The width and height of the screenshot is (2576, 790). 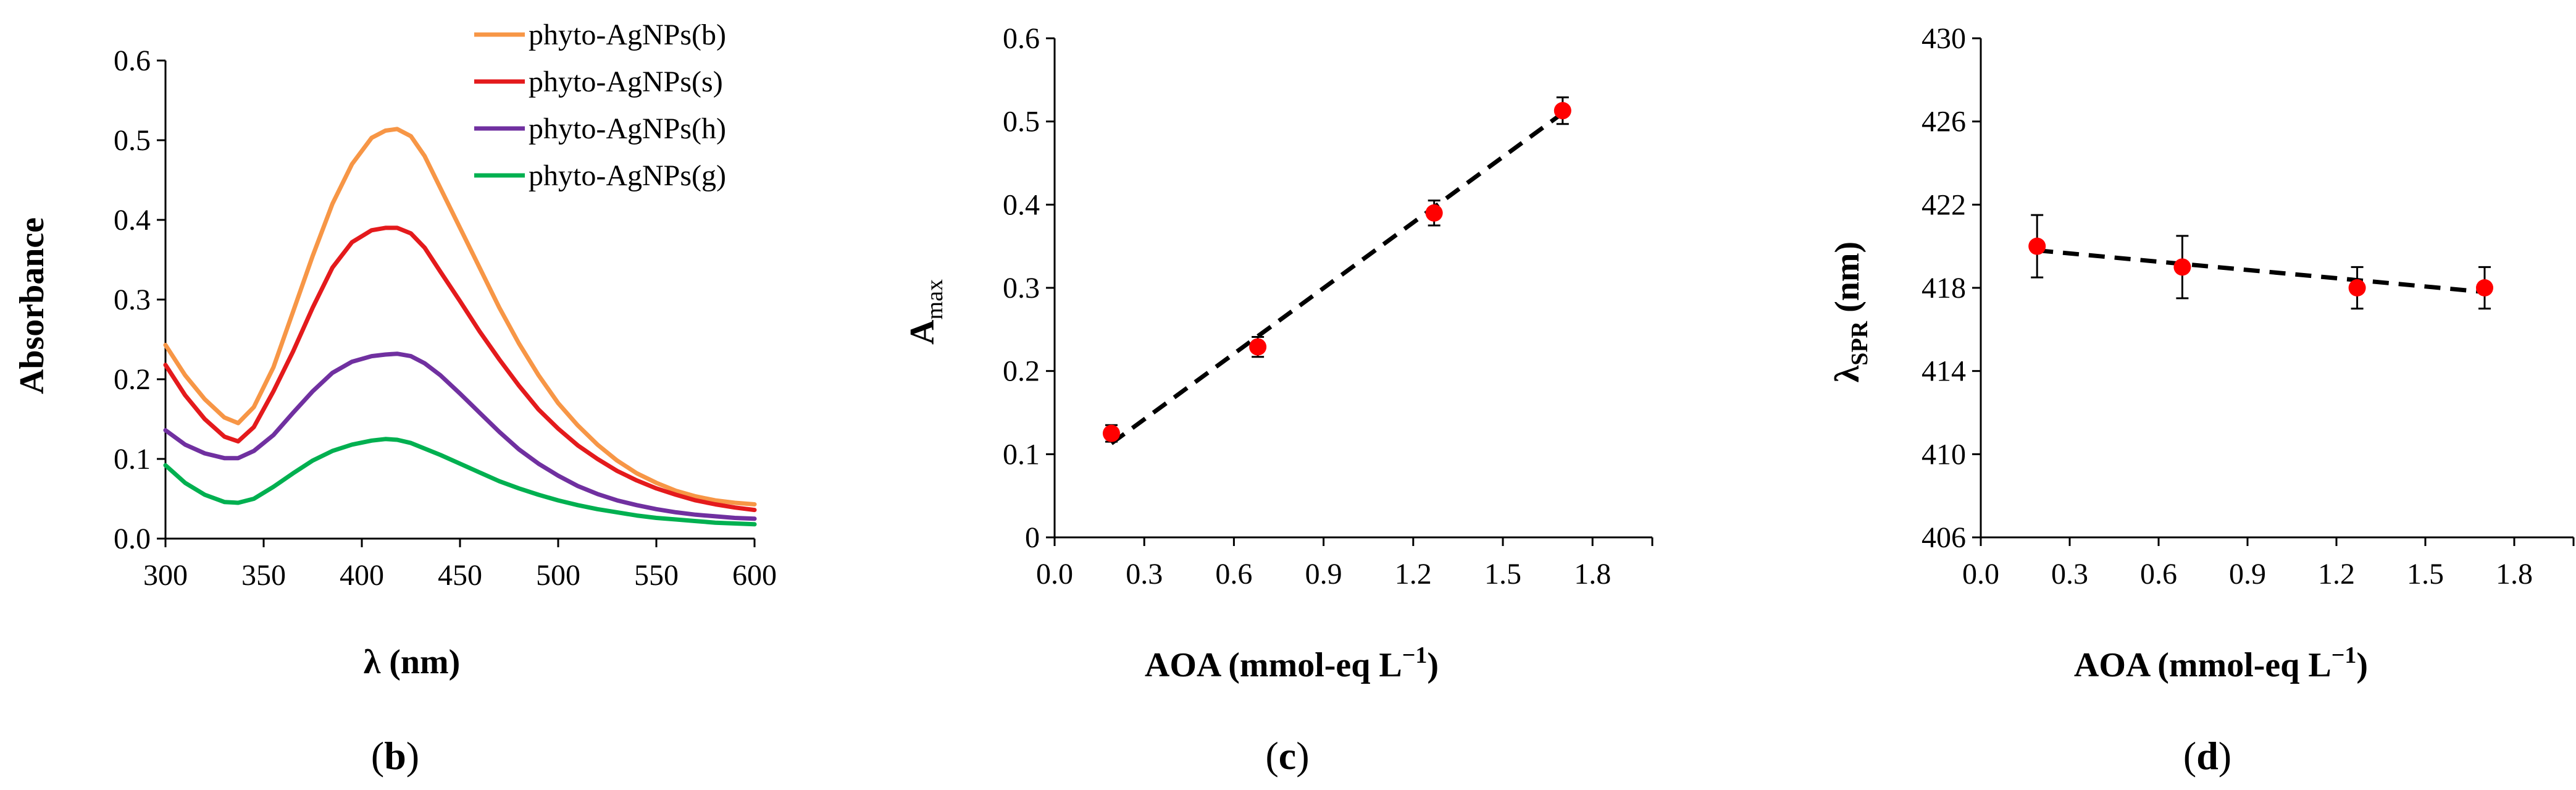 I want to click on panel-d-y-tick-label: 406, so click(x=1944, y=537).